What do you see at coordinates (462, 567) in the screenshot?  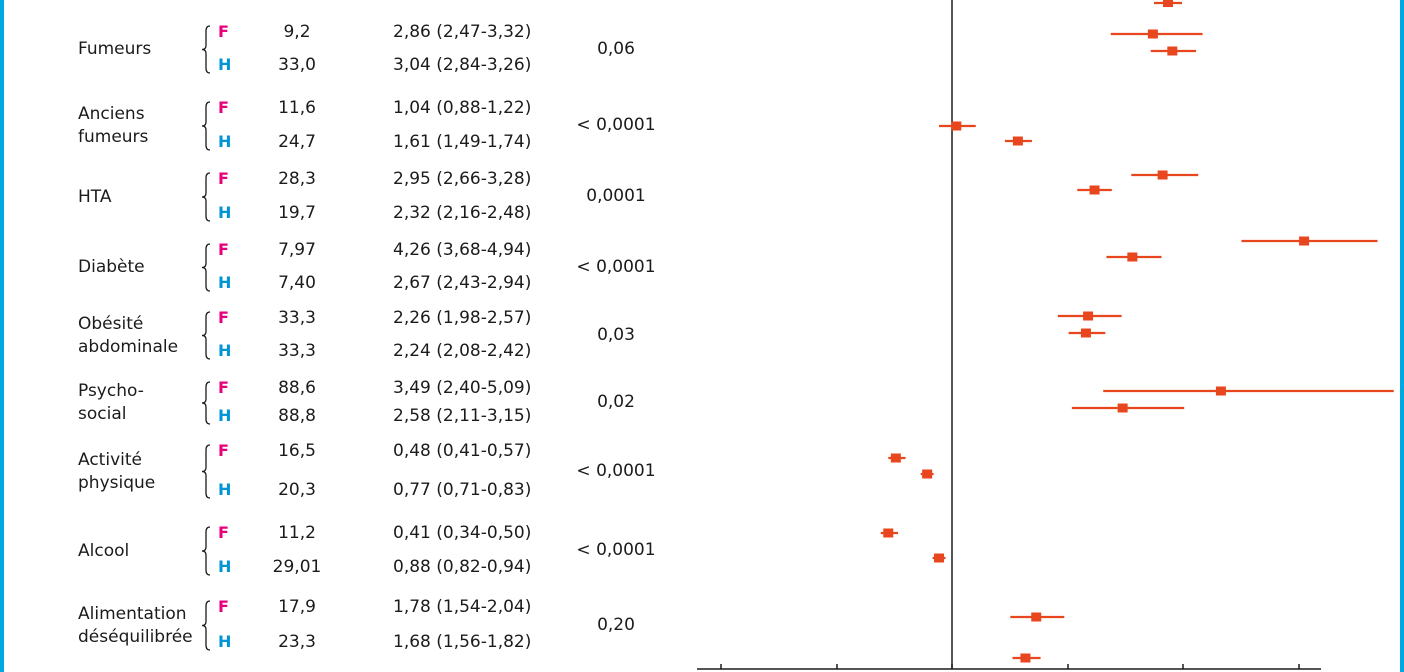 I see `odds-ratio-value: 0,88 (0,82-0,94)` at bounding box center [462, 567].